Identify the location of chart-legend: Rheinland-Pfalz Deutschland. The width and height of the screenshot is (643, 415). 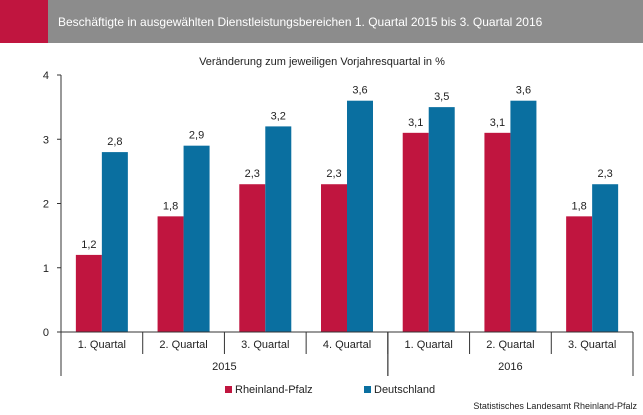
(330, 390).